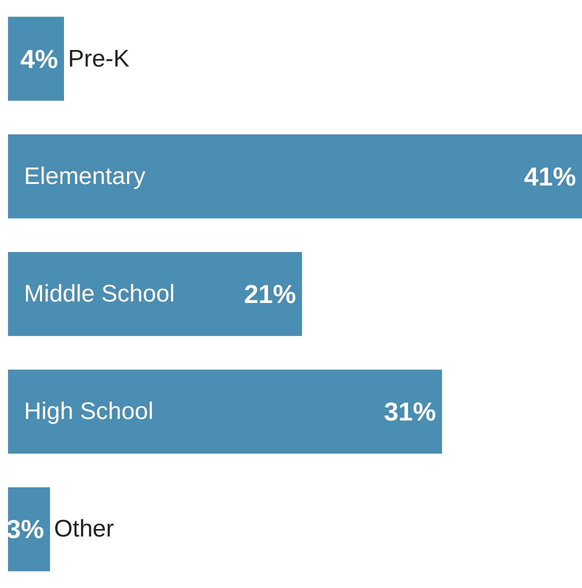 The height and width of the screenshot is (588, 582). What do you see at coordinates (89, 412) in the screenshot?
I see `y-tick-label: High School` at bounding box center [89, 412].